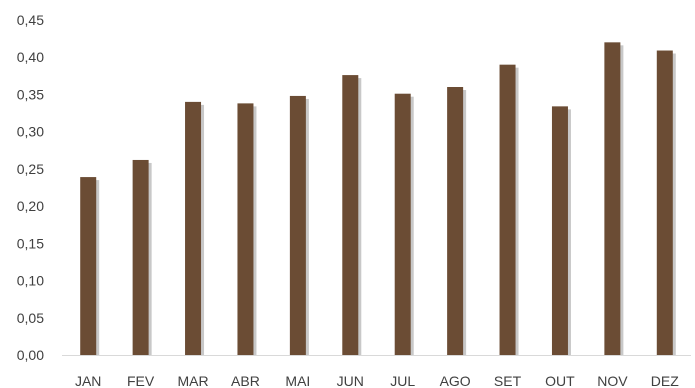  What do you see at coordinates (140, 257) in the screenshot?
I see `bar-fev` at bounding box center [140, 257].